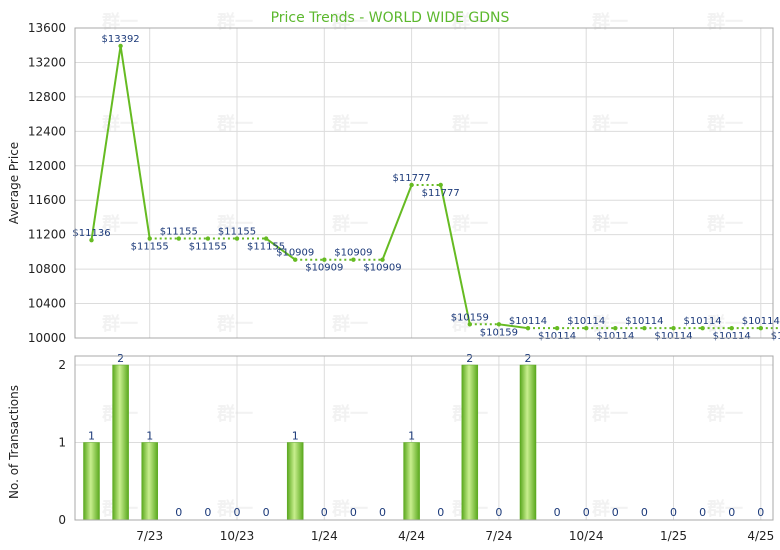  I want to click on price-tick-label: 10400, so click(47, 304).